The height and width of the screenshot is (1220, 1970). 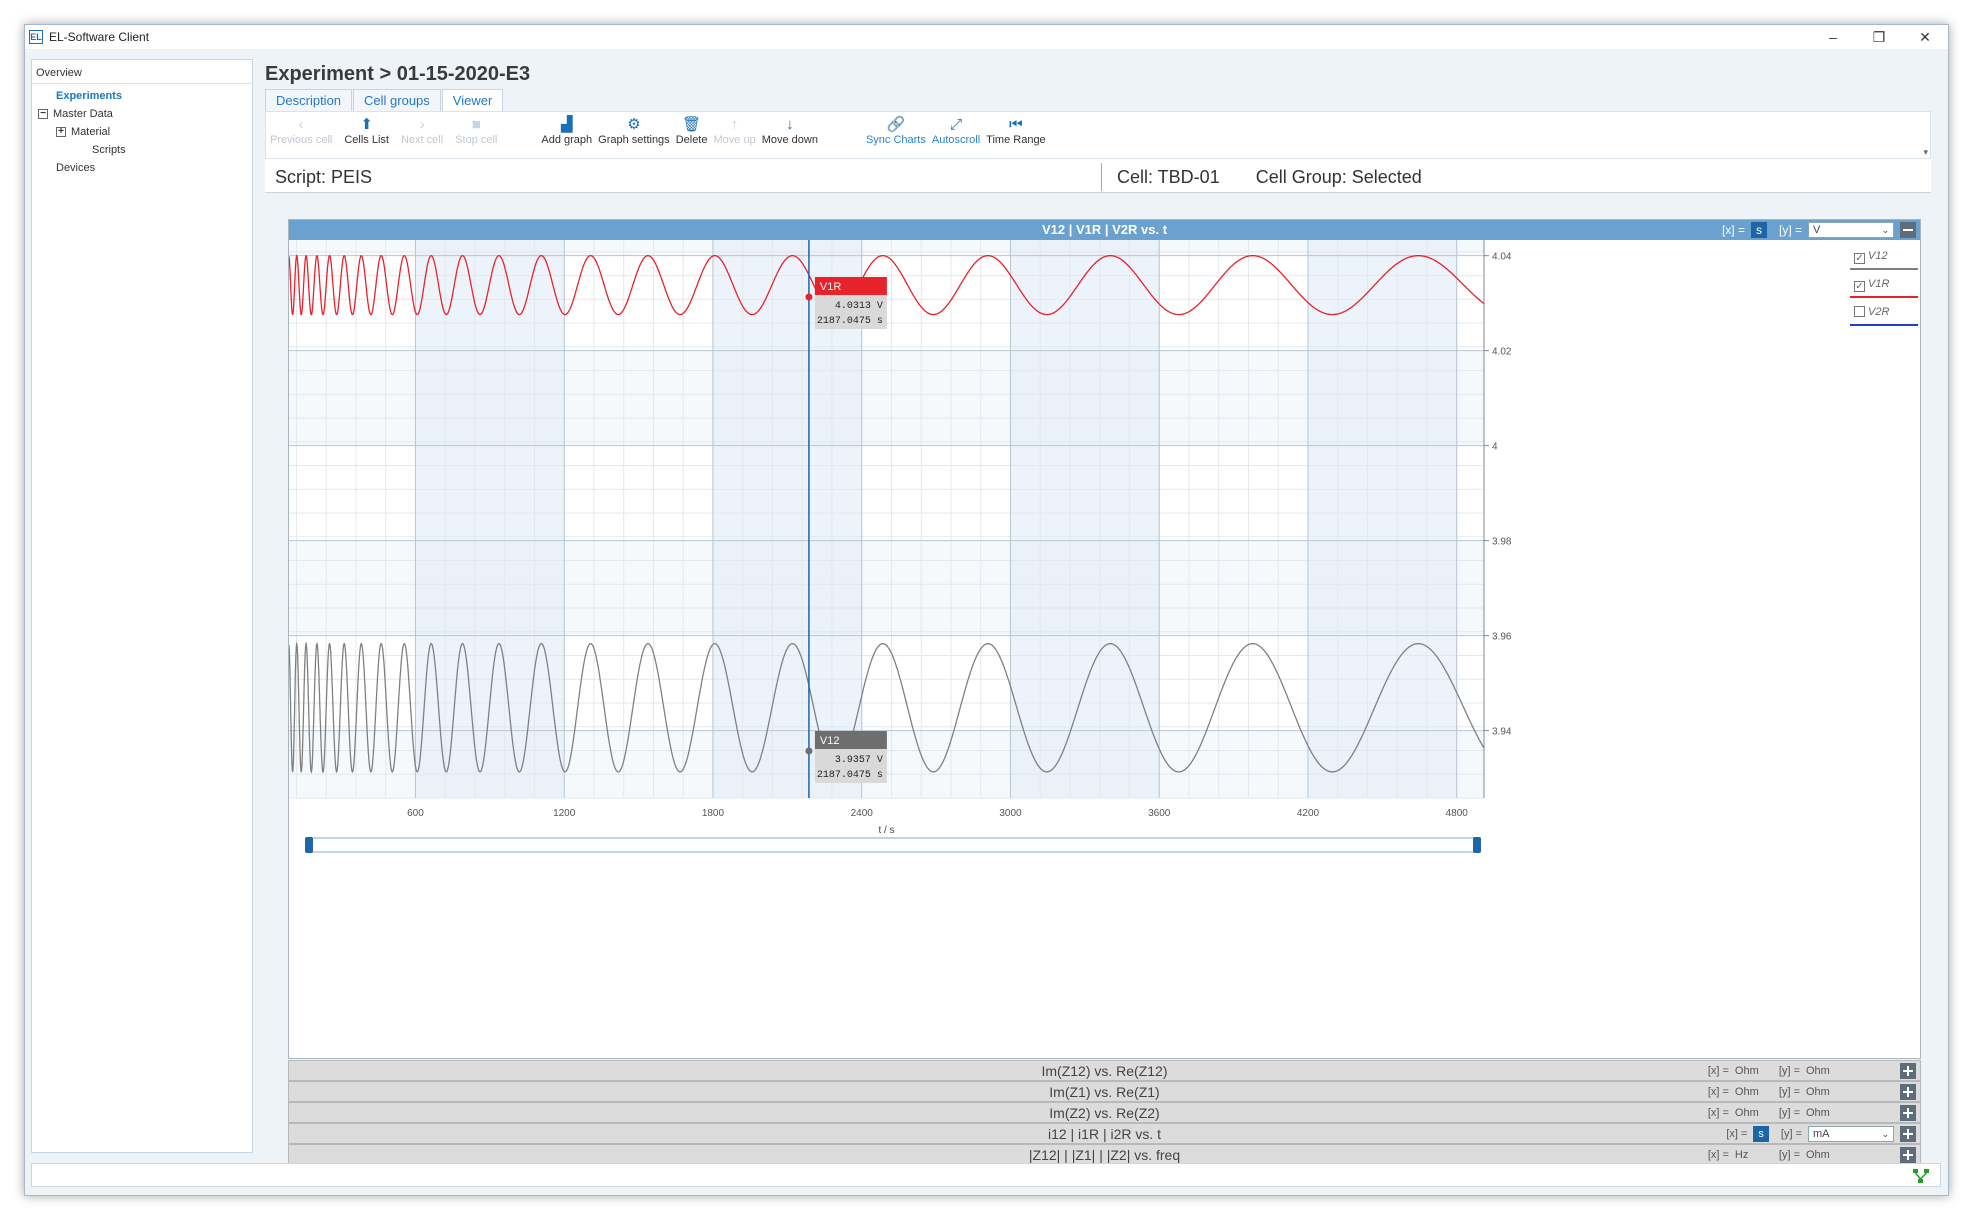 I want to click on y-unit-dropdown: V ⌄, so click(x=1851, y=230).